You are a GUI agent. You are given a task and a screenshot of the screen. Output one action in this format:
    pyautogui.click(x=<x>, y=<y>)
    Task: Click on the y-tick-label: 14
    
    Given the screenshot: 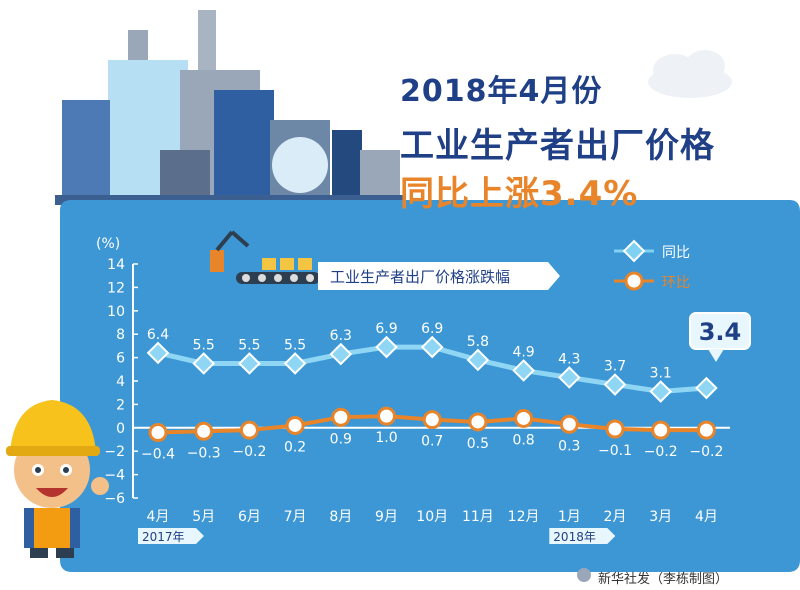 What is the action you would take?
    pyautogui.click(x=116, y=265)
    